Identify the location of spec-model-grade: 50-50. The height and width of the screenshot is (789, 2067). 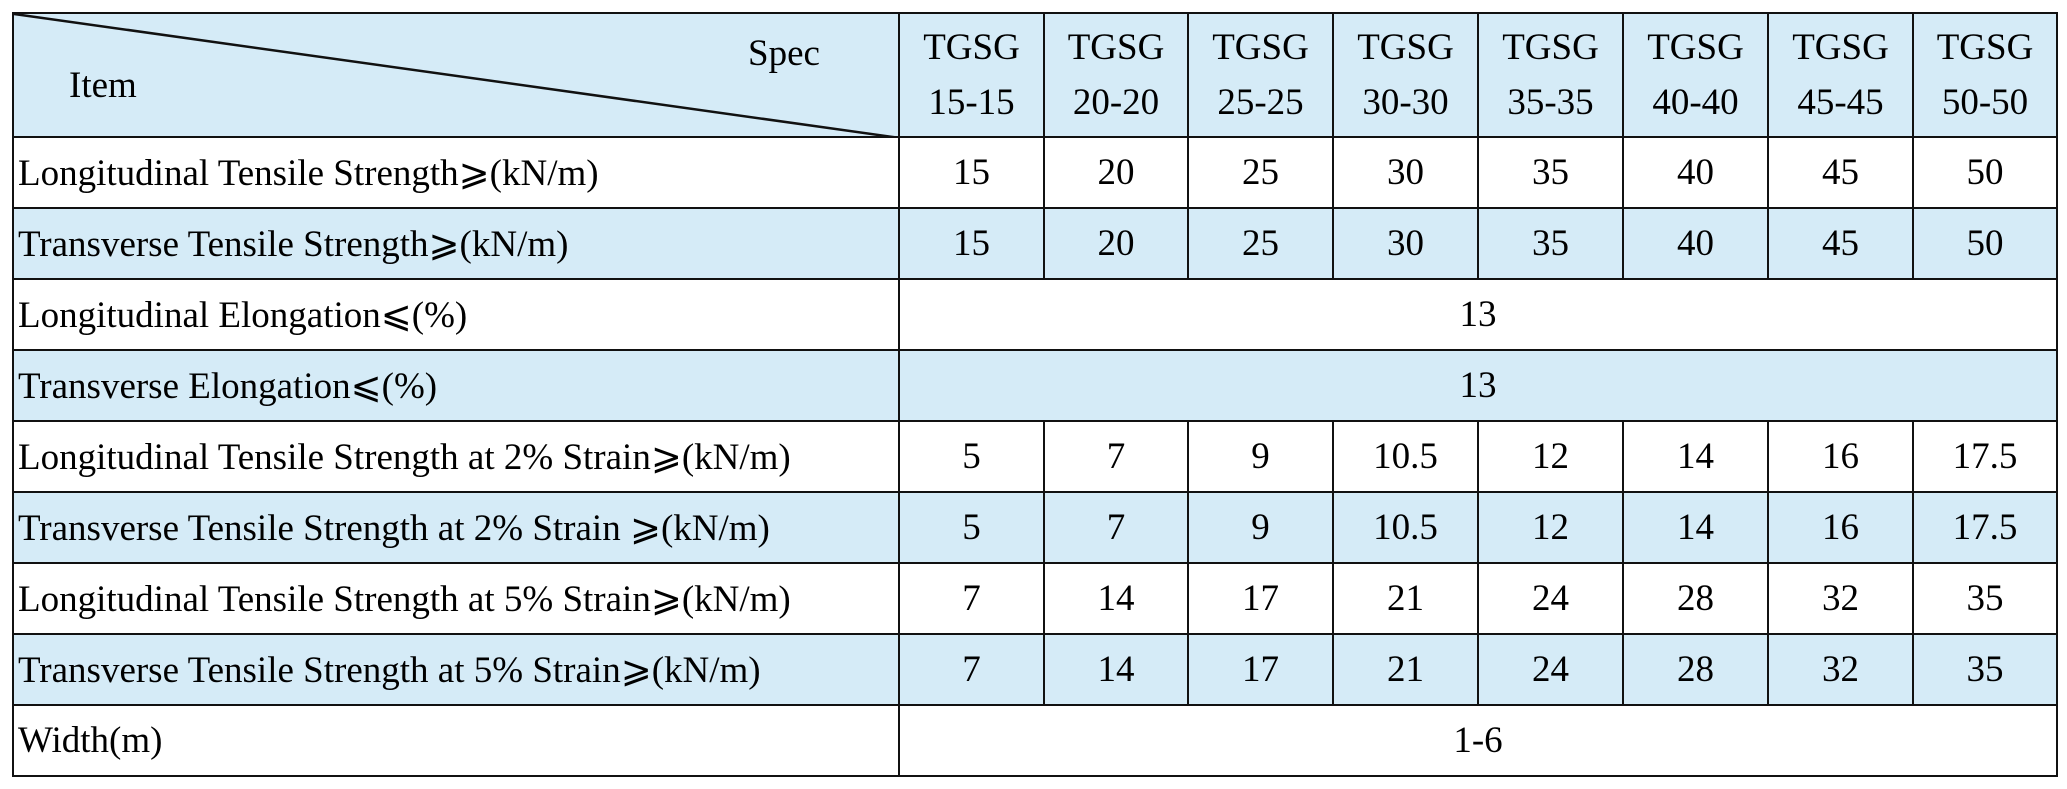
(1985, 102).